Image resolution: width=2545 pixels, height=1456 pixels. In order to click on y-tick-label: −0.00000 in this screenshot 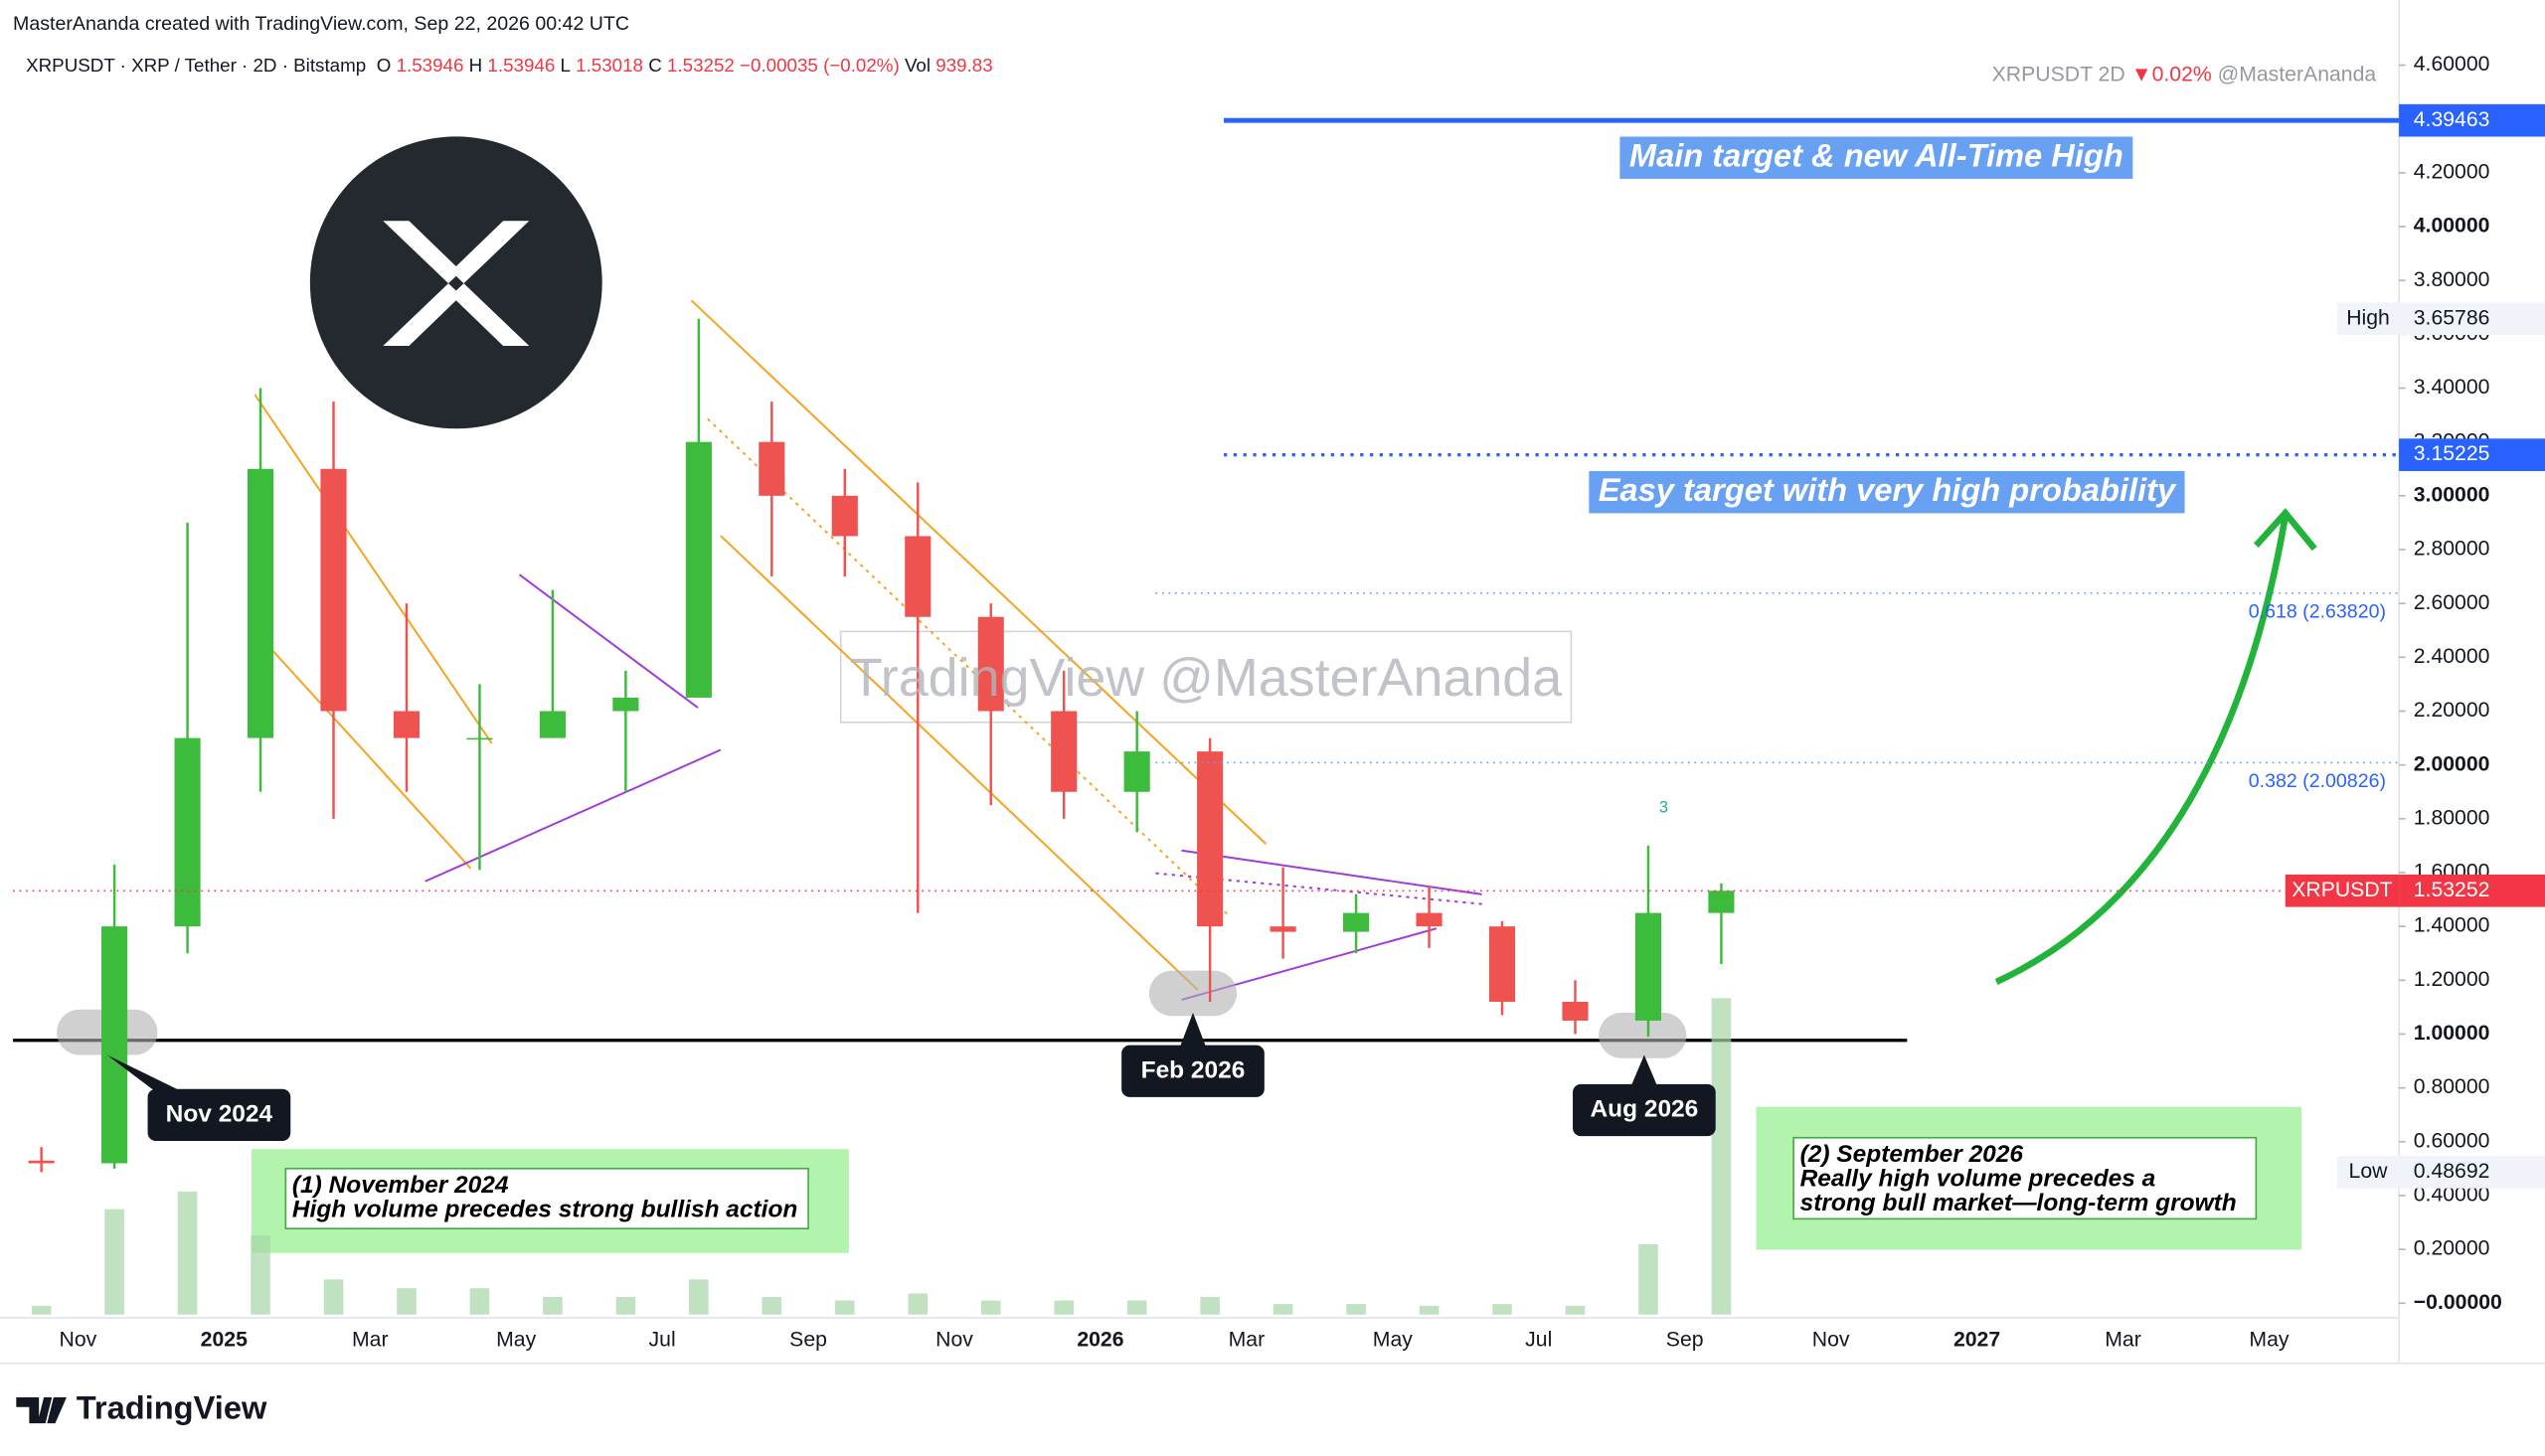, I will do `click(2458, 1302)`.